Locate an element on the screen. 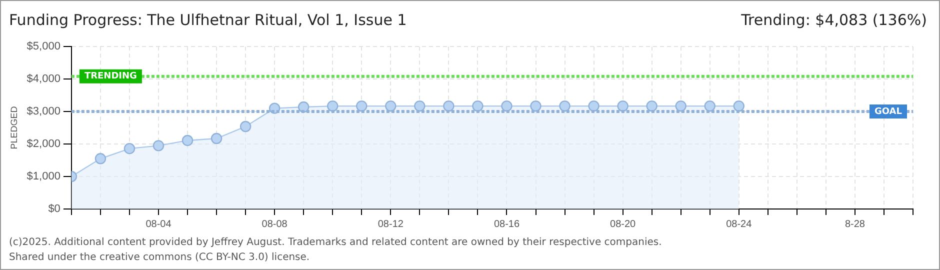 The image size is (940, 270). y-axis-title: PLEDGED is located at coordinates (13, 128).